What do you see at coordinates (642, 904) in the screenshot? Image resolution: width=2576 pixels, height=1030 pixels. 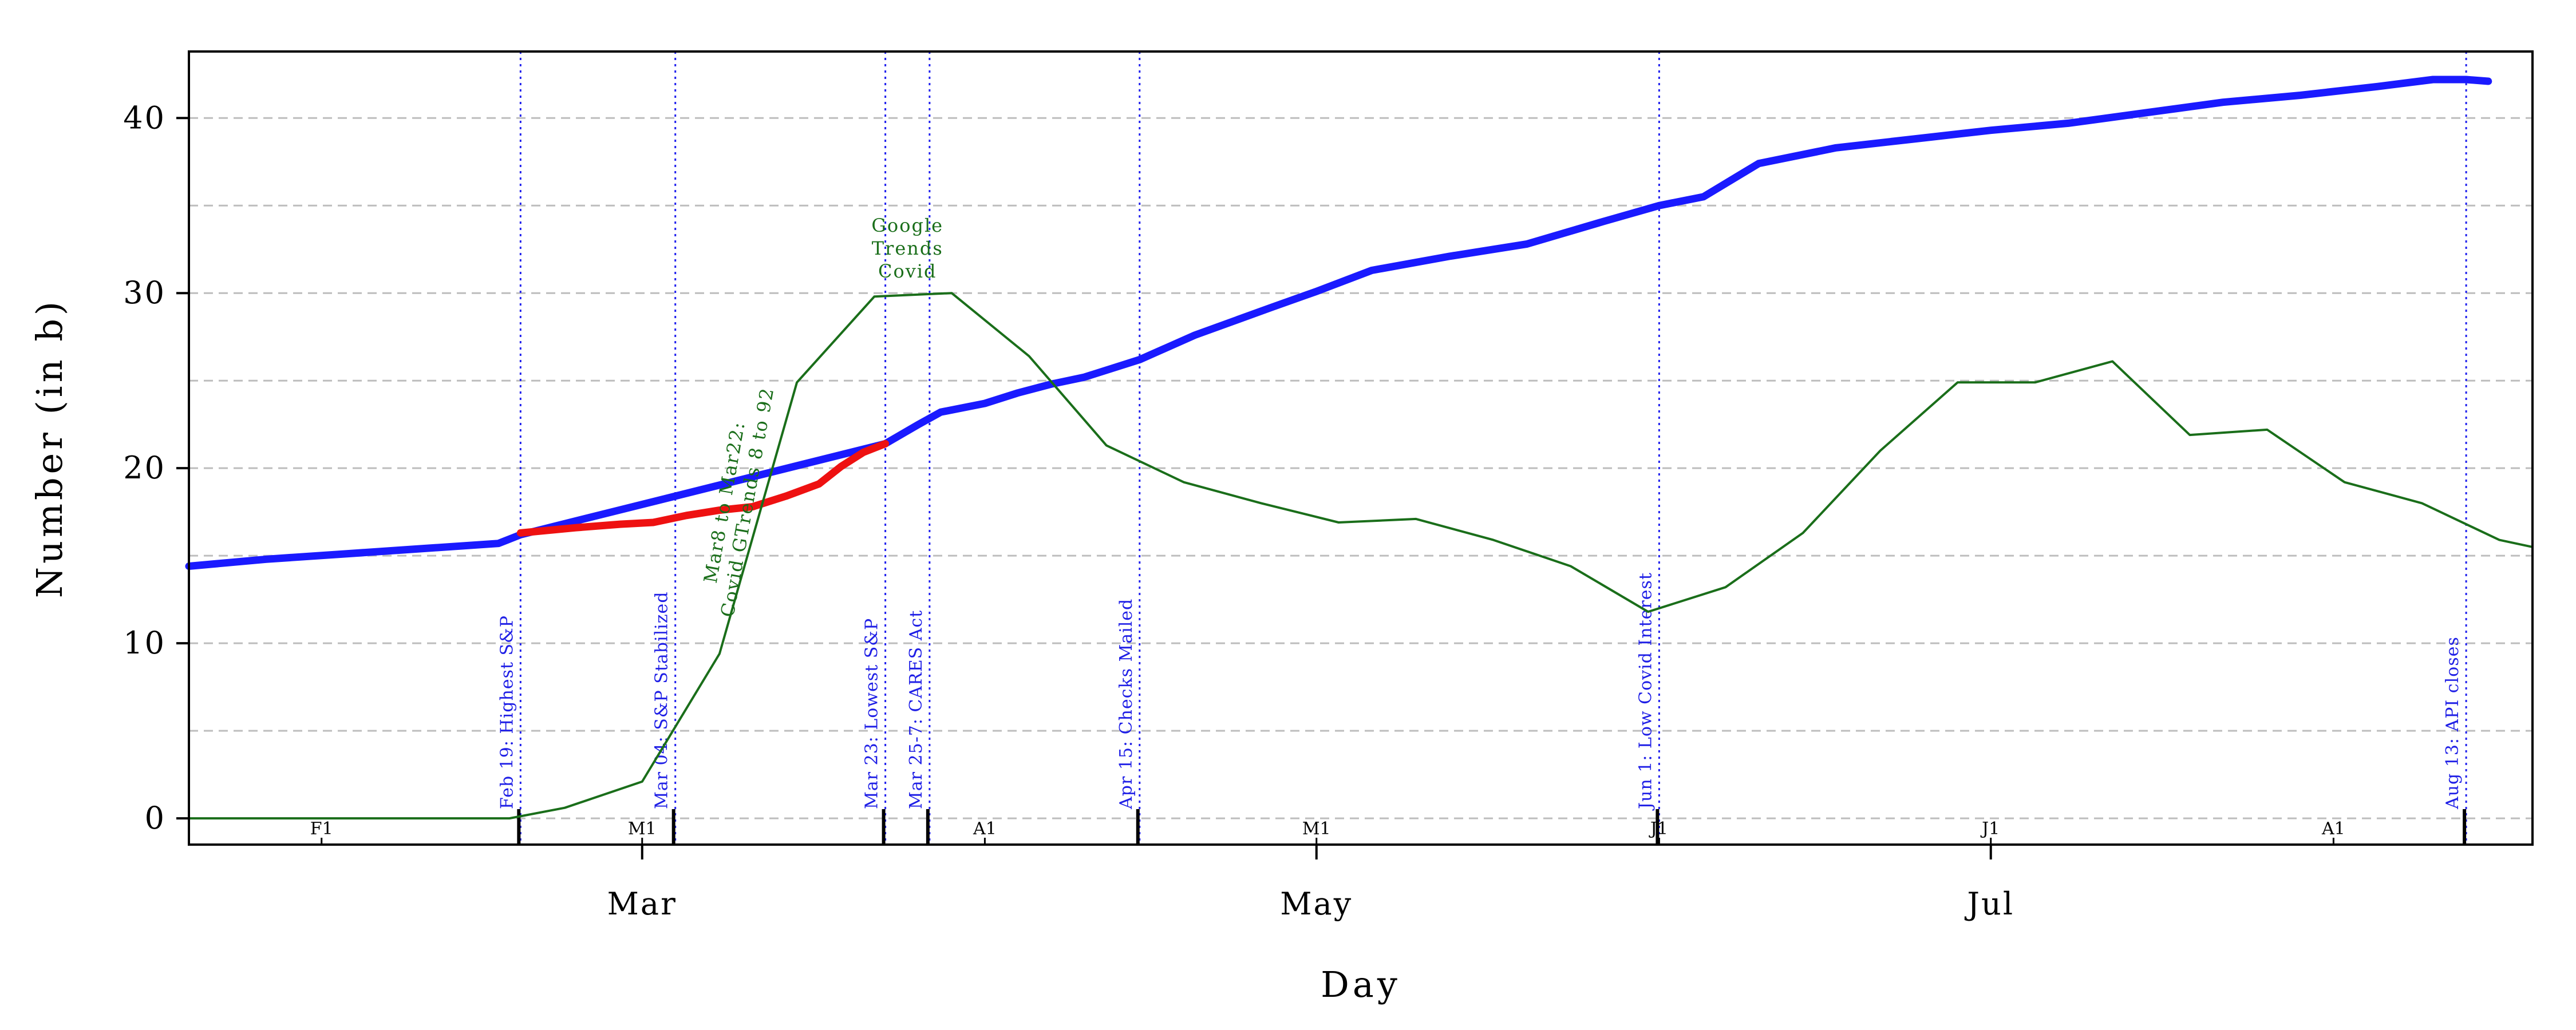 I see `x-tick-label: Mar` at bounding box center [642, 904].